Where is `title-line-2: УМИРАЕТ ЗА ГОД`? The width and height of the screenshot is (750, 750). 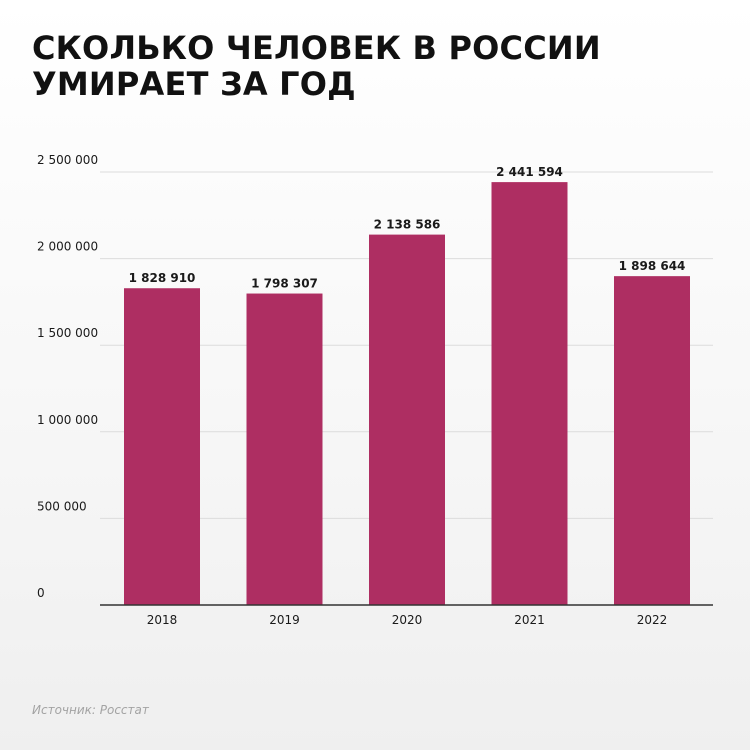 title-line-2: УМИРАЕТ ЗА ГОД is located at coordinates (194, 84).